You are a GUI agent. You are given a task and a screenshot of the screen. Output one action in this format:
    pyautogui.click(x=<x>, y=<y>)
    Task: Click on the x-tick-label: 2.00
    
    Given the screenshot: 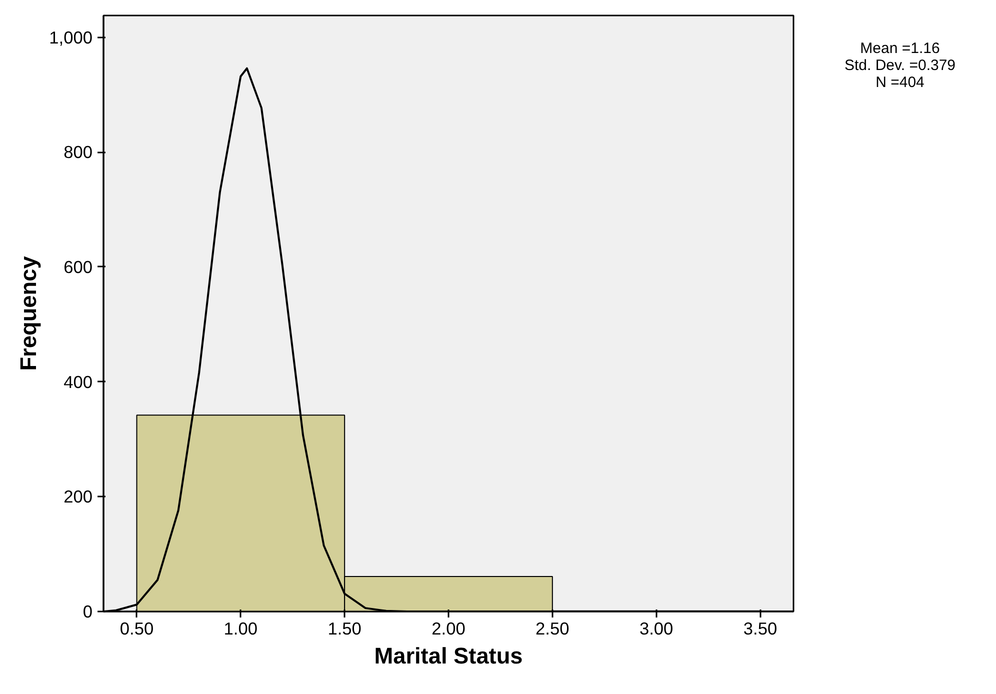 What is the action you would take?
    pyautogui.click(x=449, y=628)
    